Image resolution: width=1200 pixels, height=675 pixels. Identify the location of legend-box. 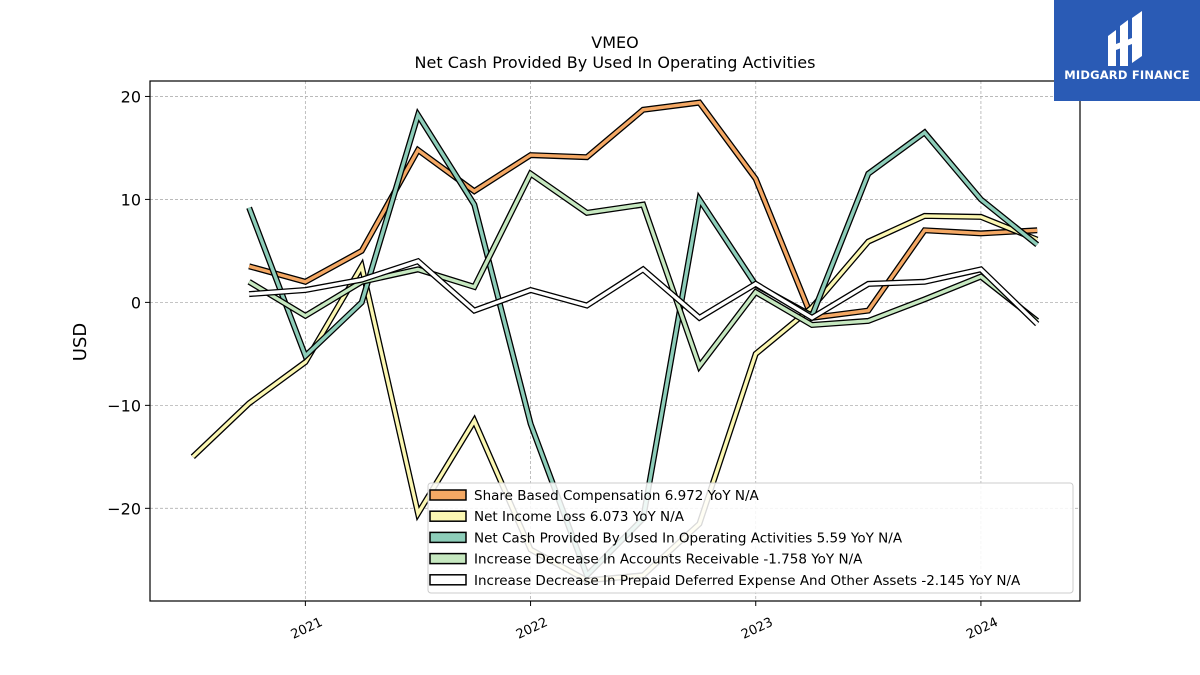
(750, 538).